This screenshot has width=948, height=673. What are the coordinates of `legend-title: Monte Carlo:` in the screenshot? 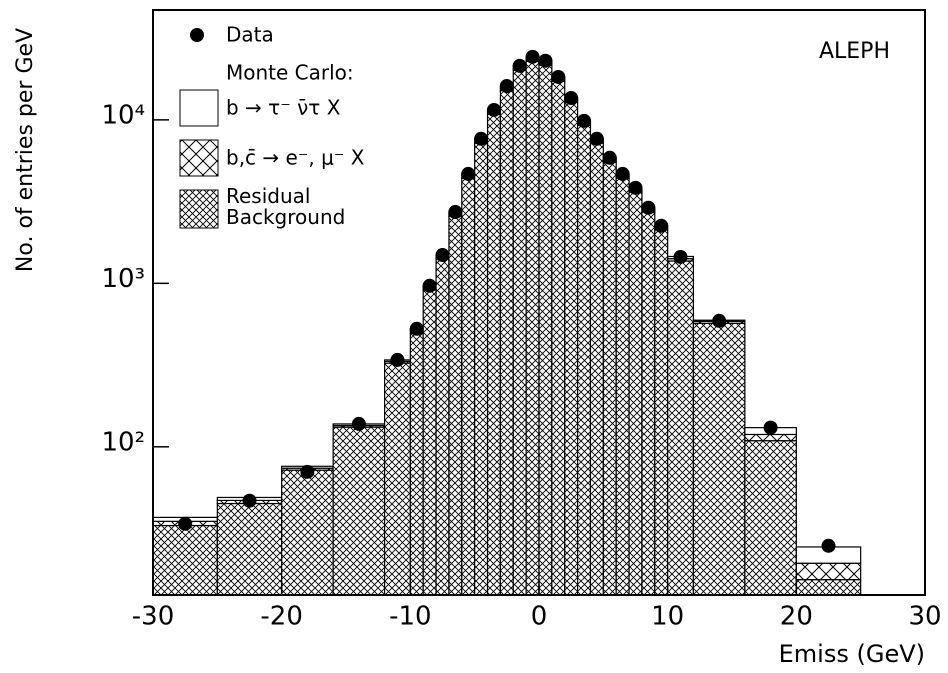 It's located at (290, 73).